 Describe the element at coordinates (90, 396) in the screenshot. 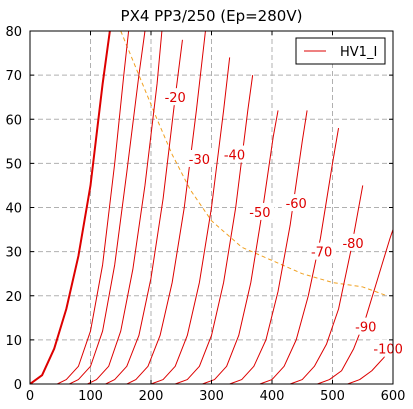

I see `x-tick-label: 100` at that location.